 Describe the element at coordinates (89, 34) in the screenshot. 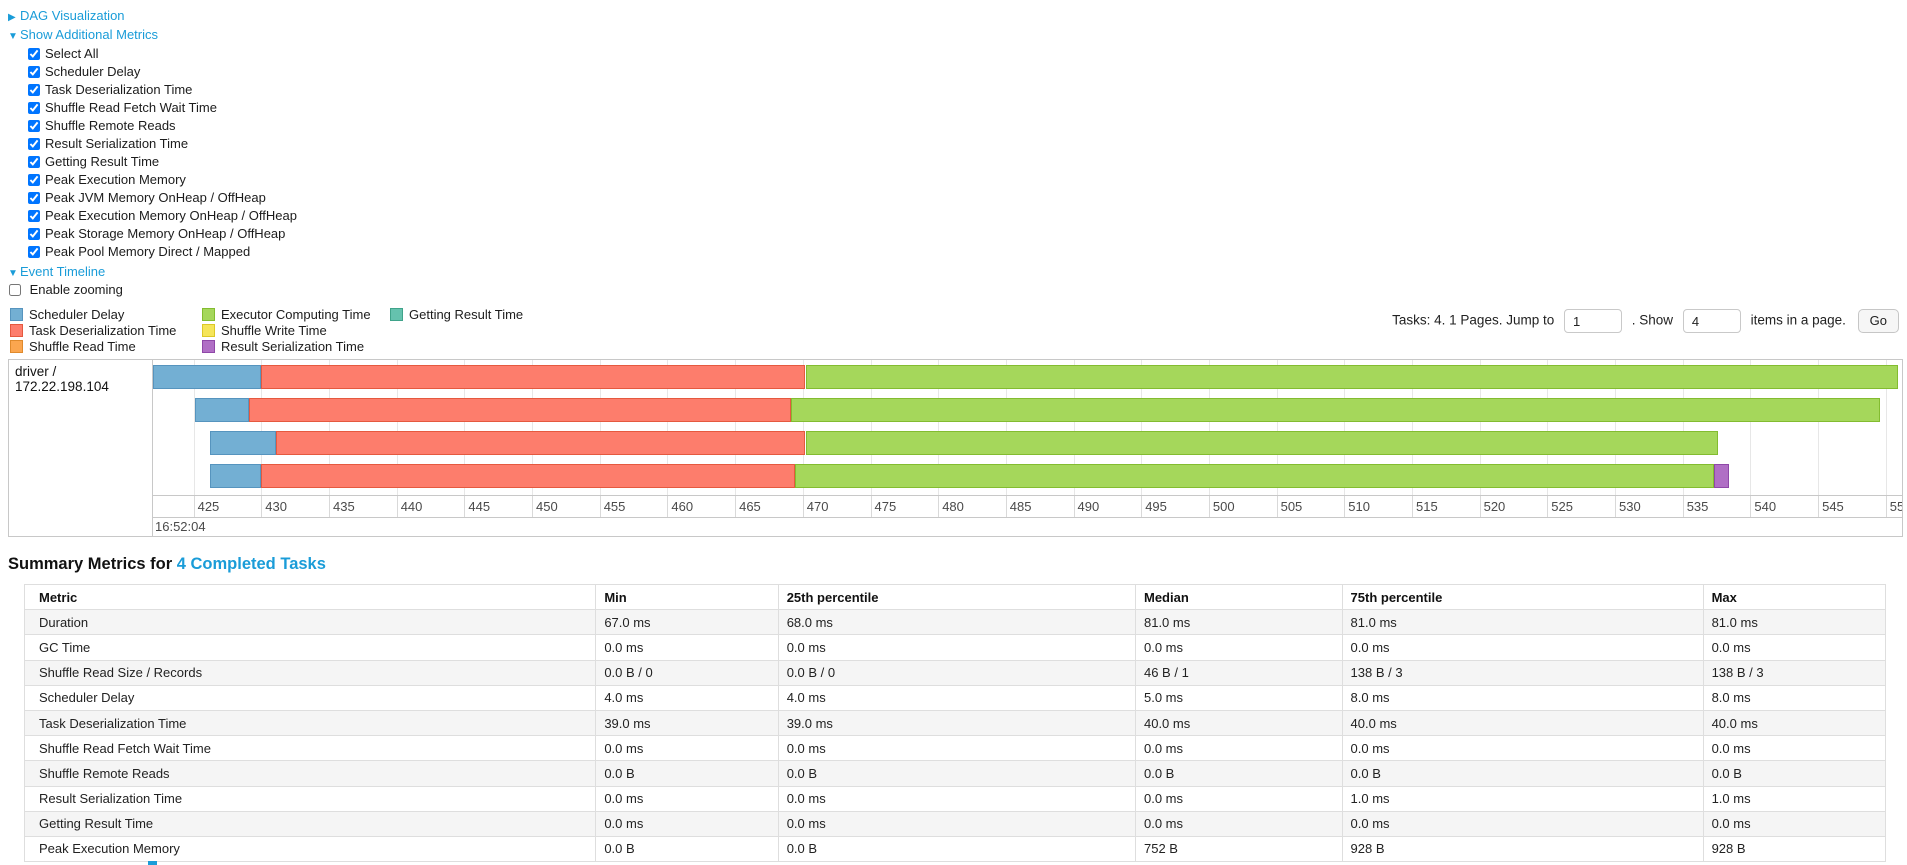

I see `show-additional-metrics-link: Show Additional Metrics` at that location.